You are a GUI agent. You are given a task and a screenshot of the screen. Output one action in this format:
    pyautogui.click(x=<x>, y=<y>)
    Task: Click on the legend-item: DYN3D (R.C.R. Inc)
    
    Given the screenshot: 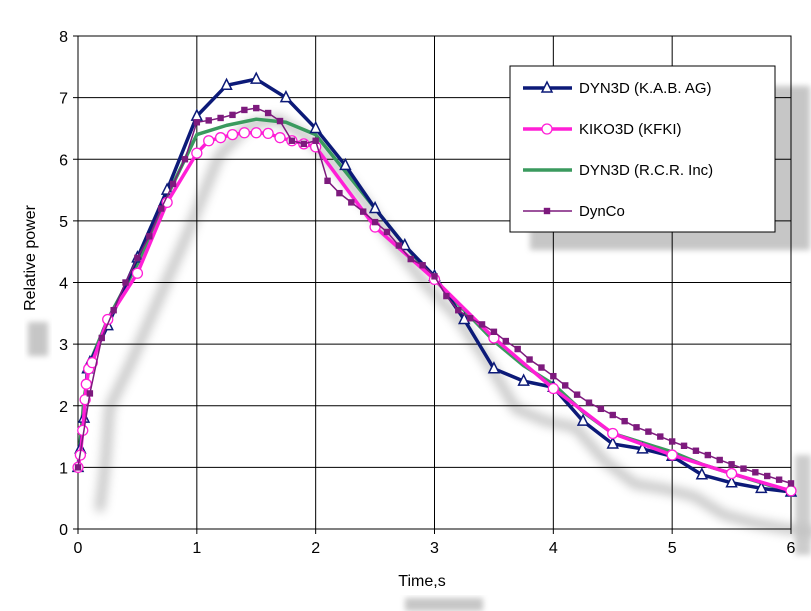 What is the action you would take?
    pyautogui.click(x=618, y=170)
    